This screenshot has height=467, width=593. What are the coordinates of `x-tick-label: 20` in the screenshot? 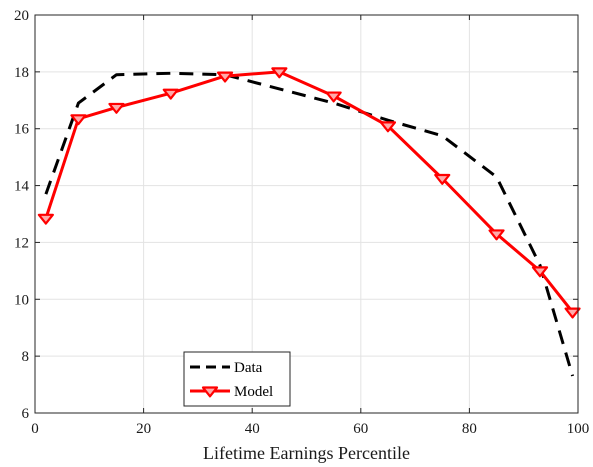 It's located at (143, 429).